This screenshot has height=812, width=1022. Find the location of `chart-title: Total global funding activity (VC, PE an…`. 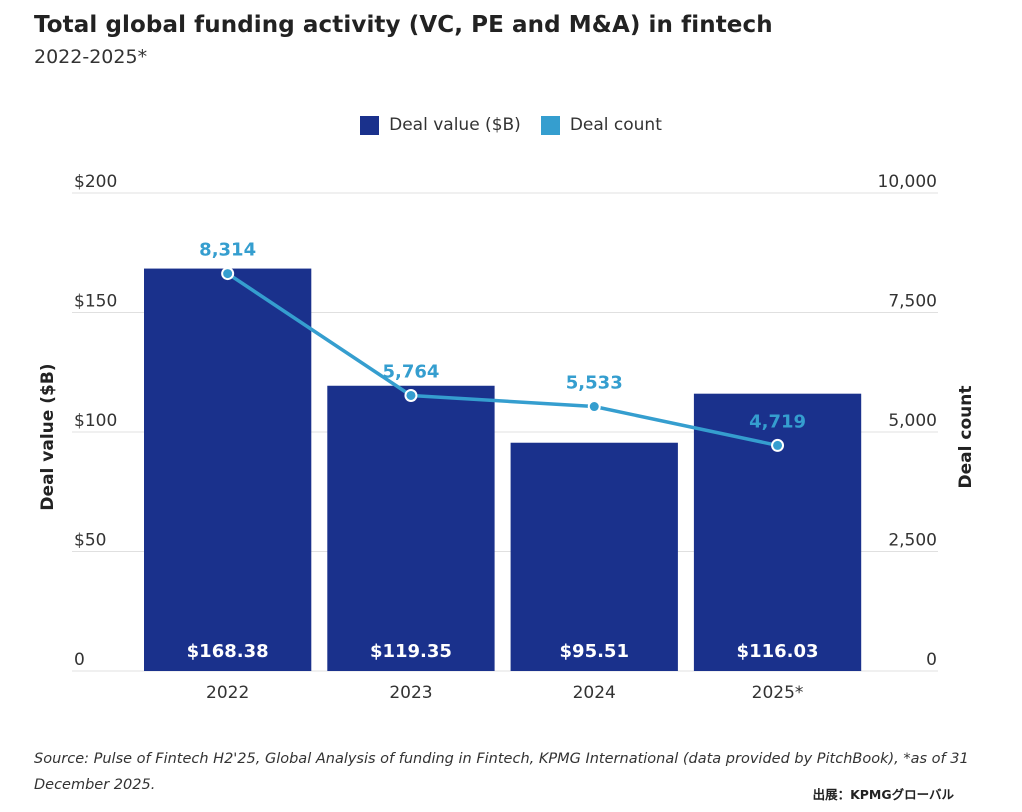

chart-title: Total global funding activity (VC, PE an… is located at coordinates (403, 25).